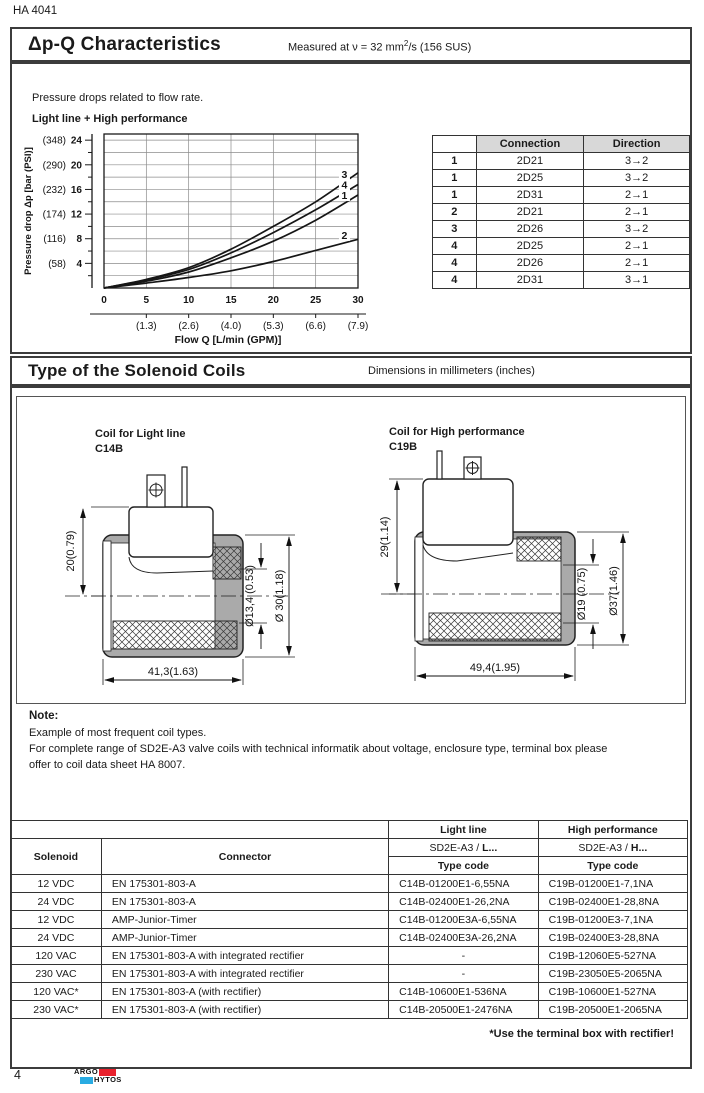 This screenshot has width=704, height=1093. Describe the element at coordinates (77, 190) in the screenshot. I see `svg-text: 16` at that location.